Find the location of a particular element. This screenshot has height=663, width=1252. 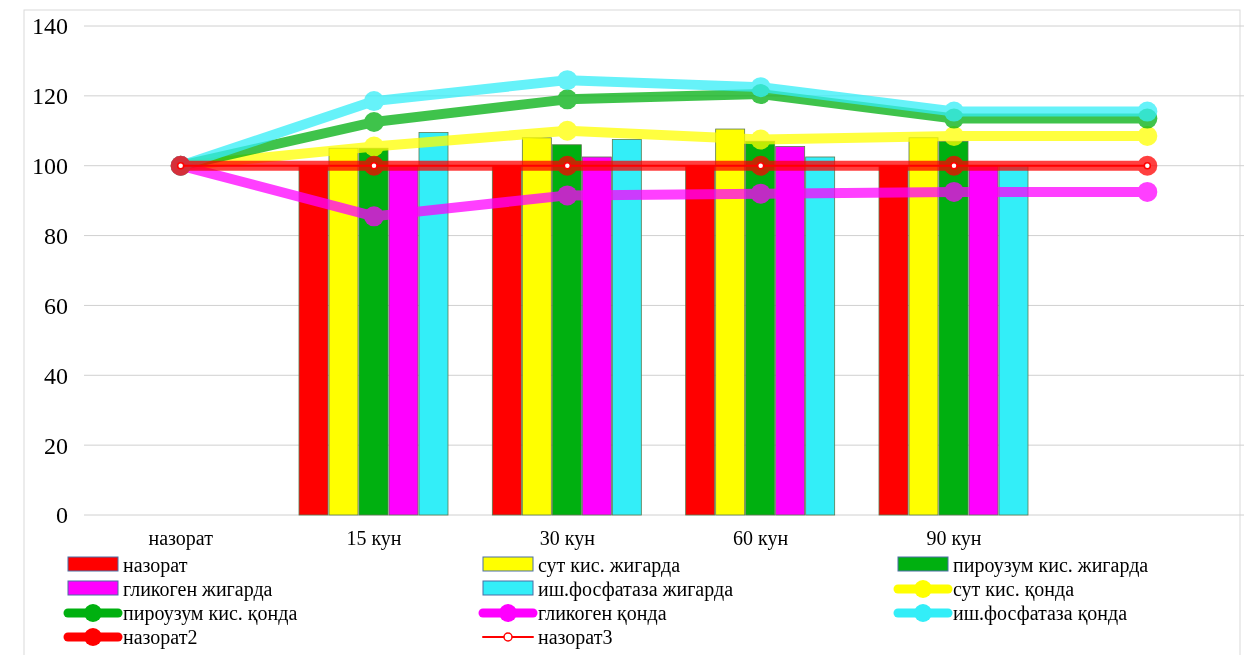

x-tick-label: 90 кун is located at coordinates (954, 538).